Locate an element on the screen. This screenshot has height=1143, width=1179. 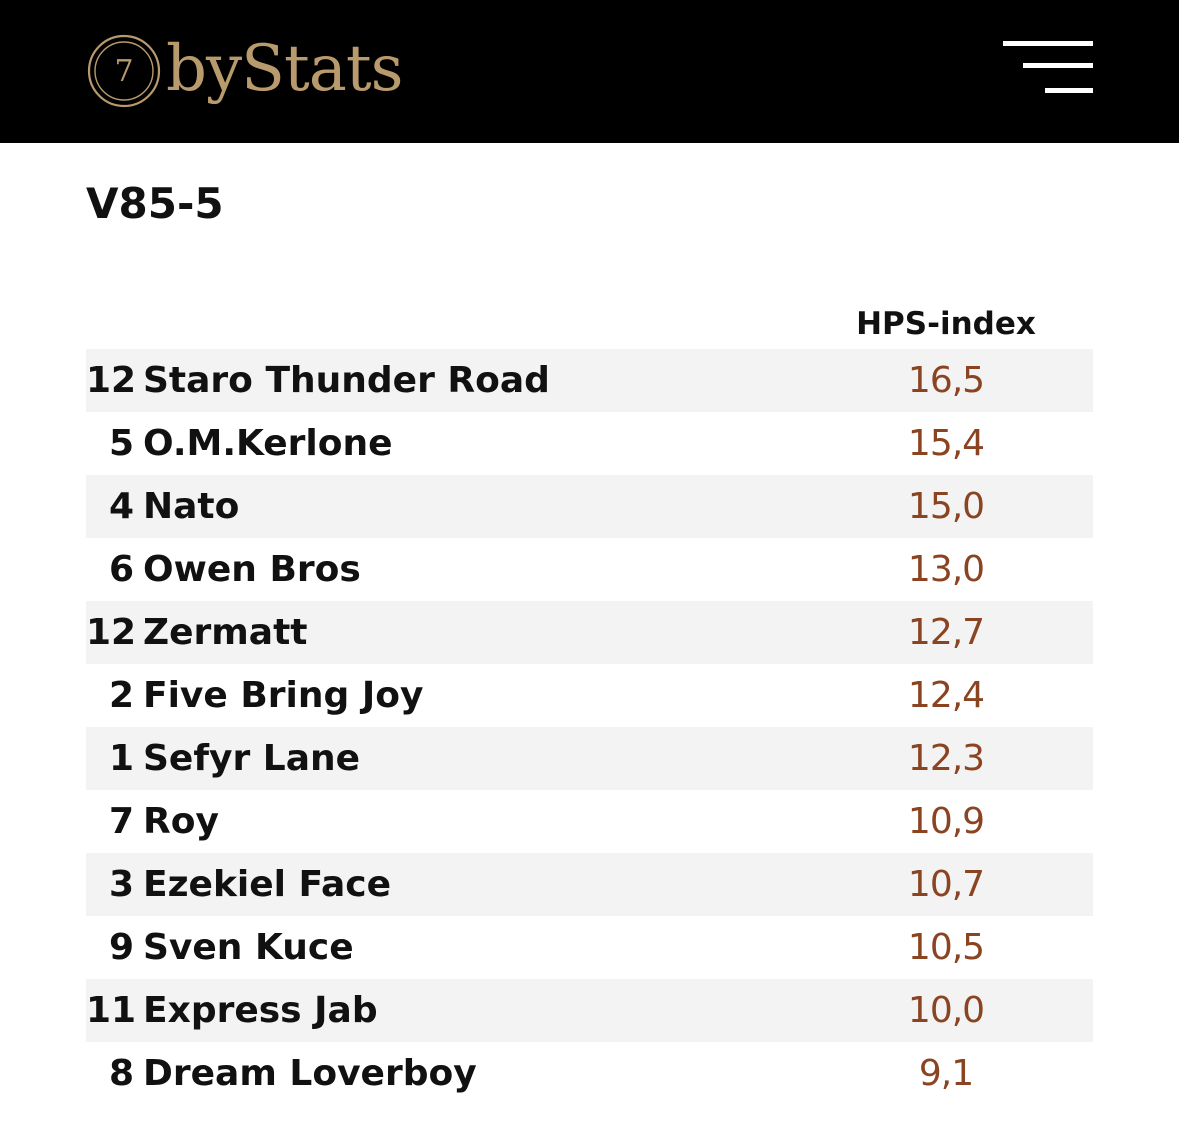
hps-score: 10,0 is located at coordinates (946, 1010).